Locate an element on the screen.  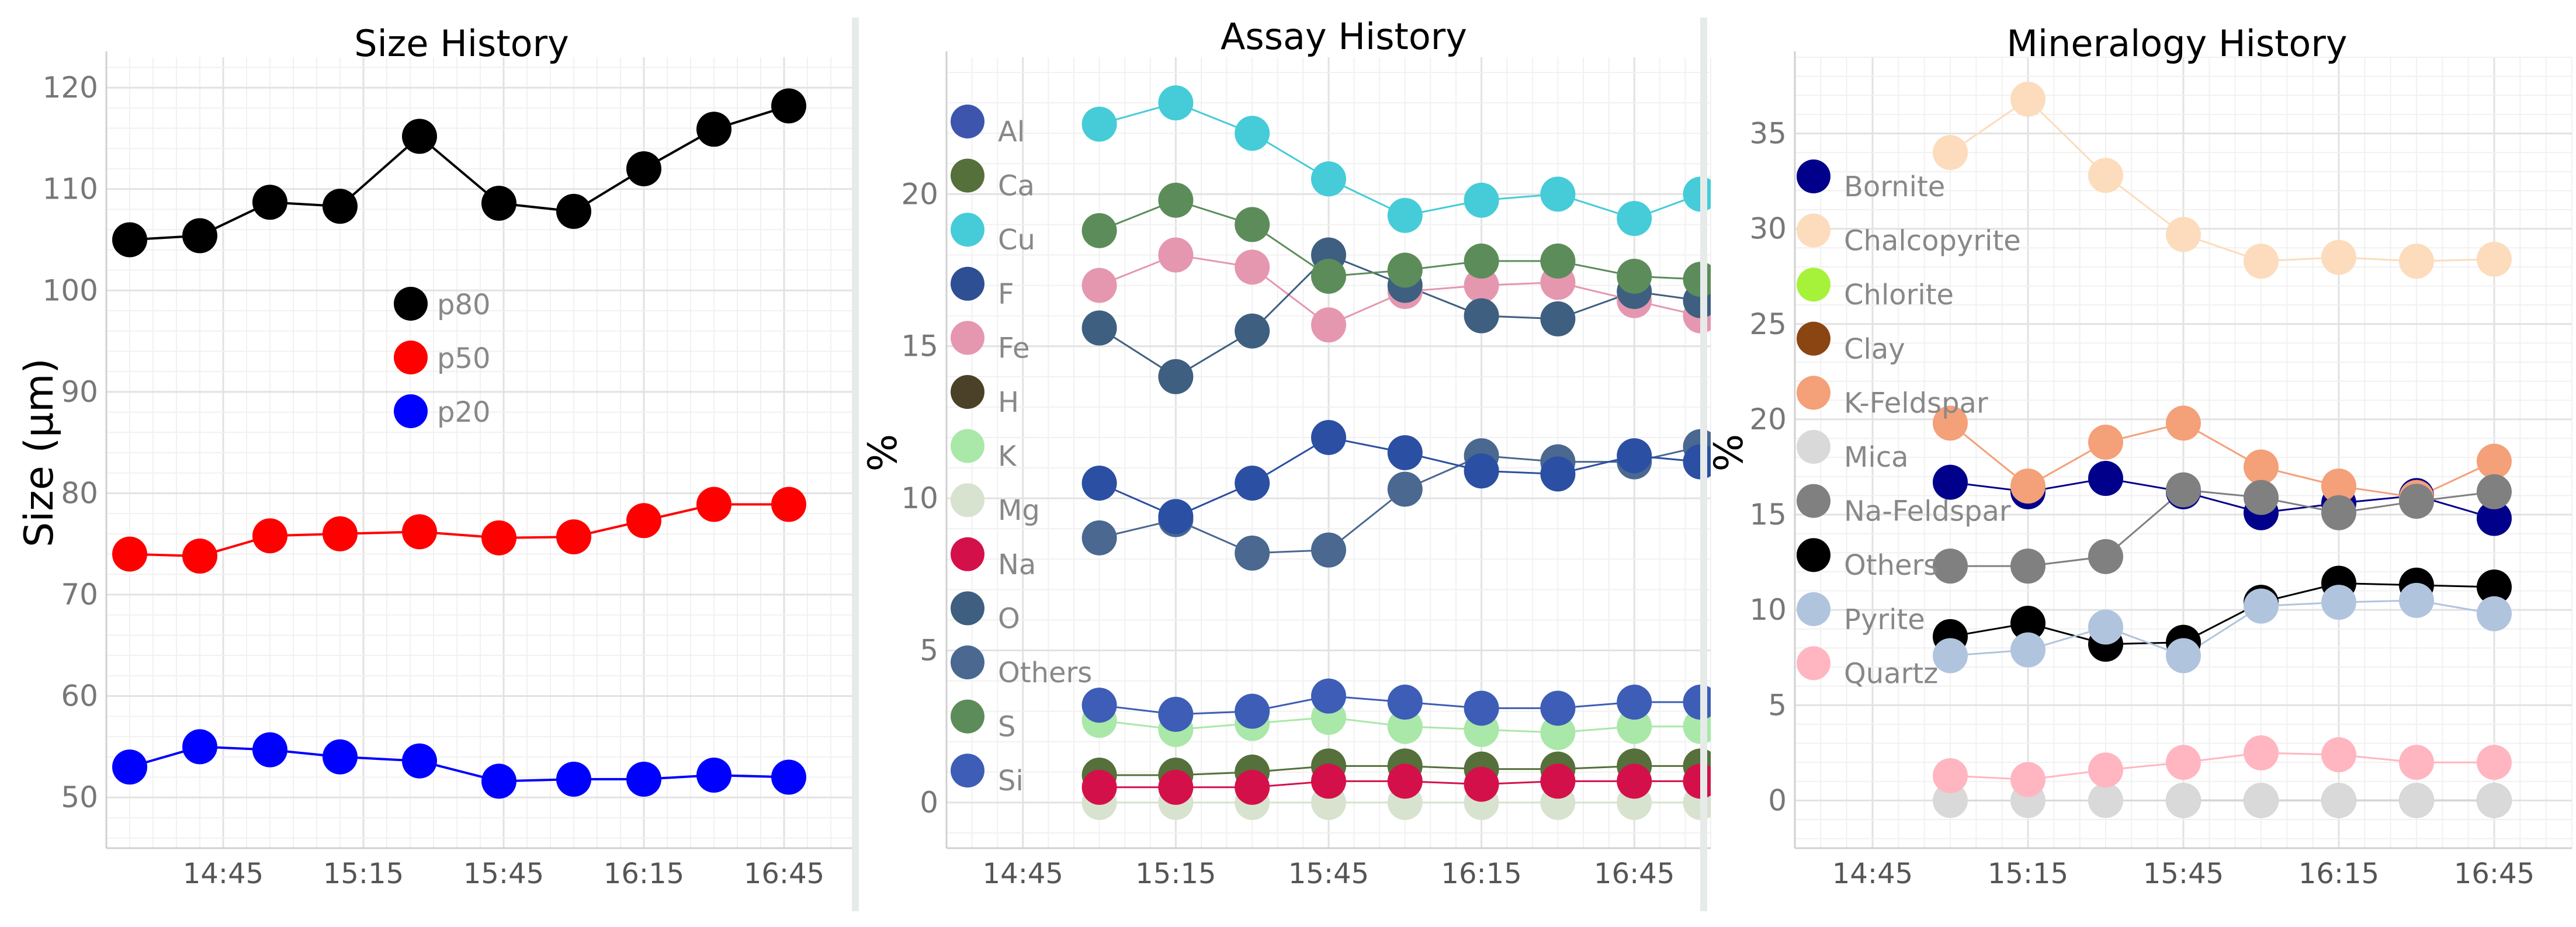
legend-label: Cu is located at coordinates (1017, 240).